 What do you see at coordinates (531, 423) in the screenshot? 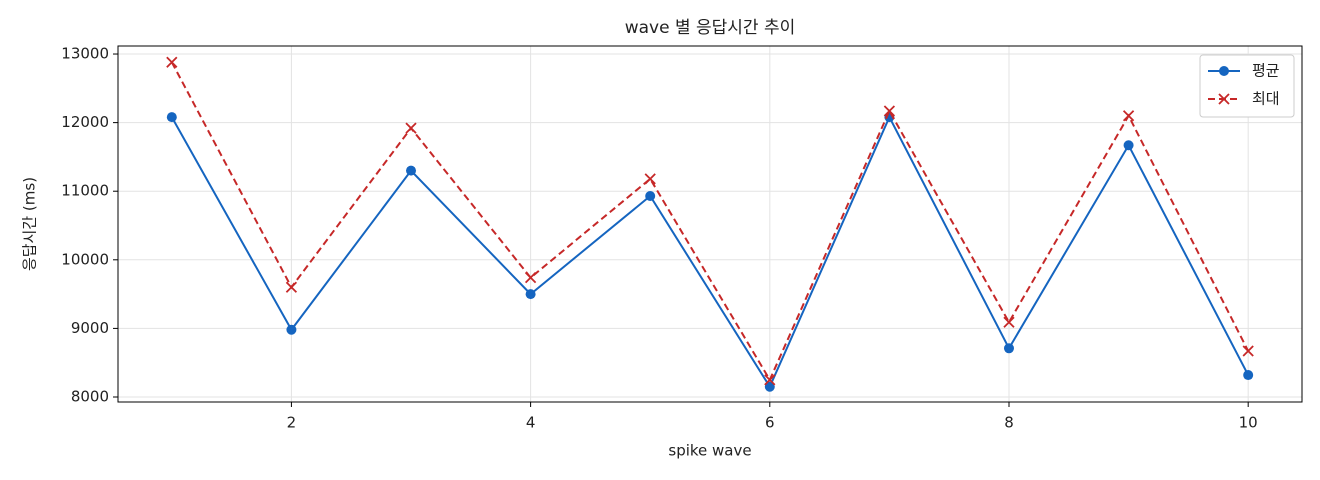
I see `x-tick-label: 4` at bounding box center [531, 423].